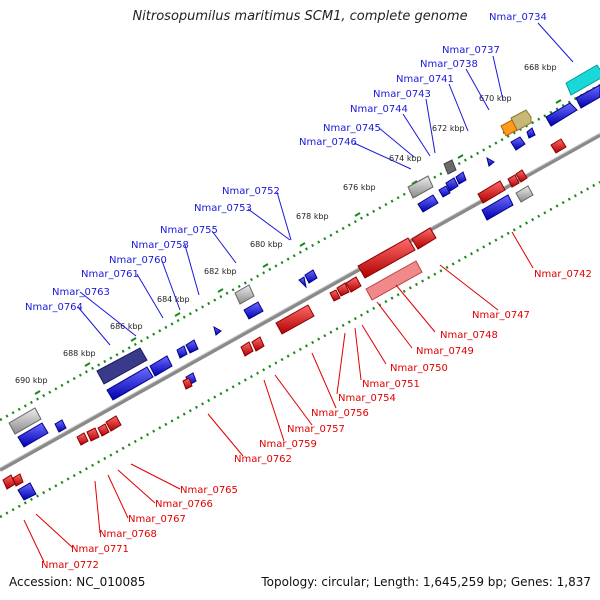 Image resolution: width=600 pixels, height=600 pixels. Describe the element at coordinates (495, 98) in the screenshot. I see `kbp-label: 670 kbp` at that location.